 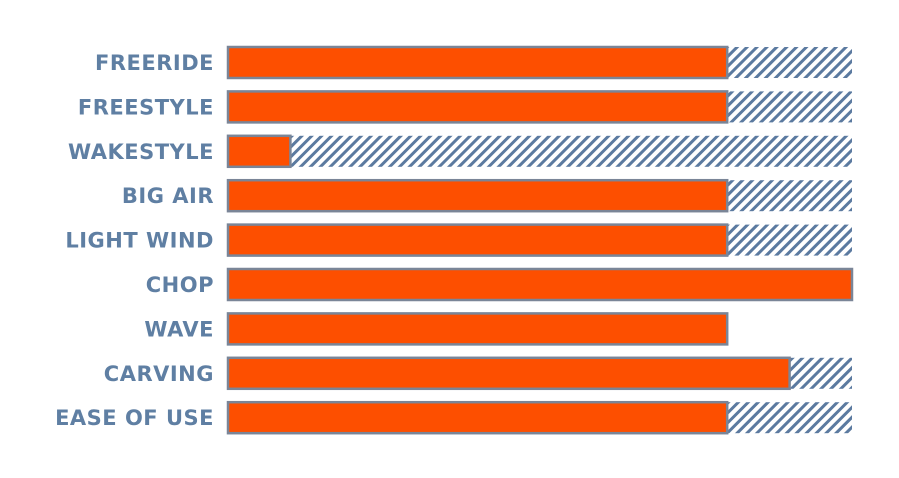 I want to click on bar-row: FREERIDE, so click(x=473, y=62).